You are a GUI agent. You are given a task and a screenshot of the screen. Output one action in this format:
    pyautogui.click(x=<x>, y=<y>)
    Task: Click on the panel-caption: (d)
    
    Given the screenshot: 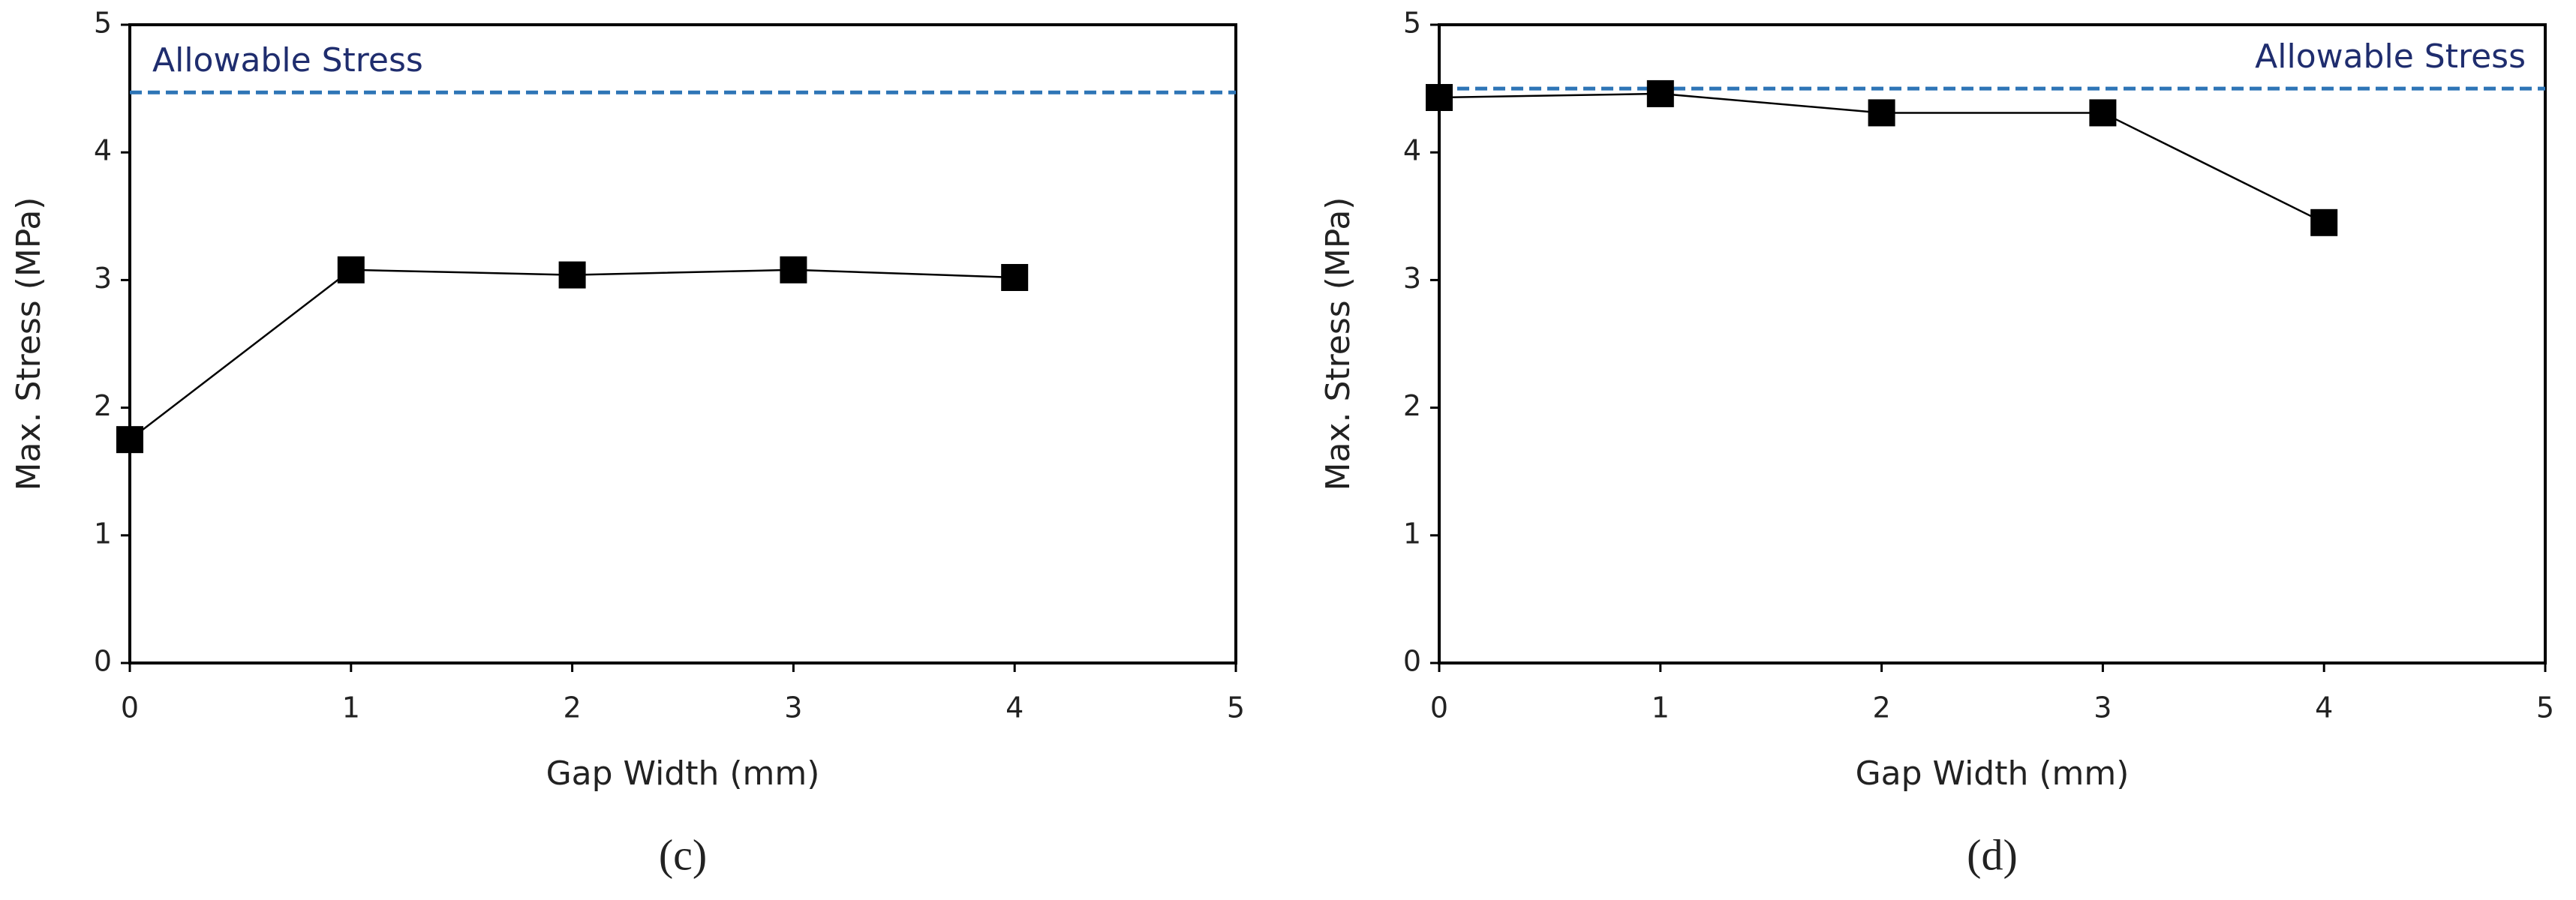 What is the action you would take?
    pyautogui.click(x=1992, y=854)
    